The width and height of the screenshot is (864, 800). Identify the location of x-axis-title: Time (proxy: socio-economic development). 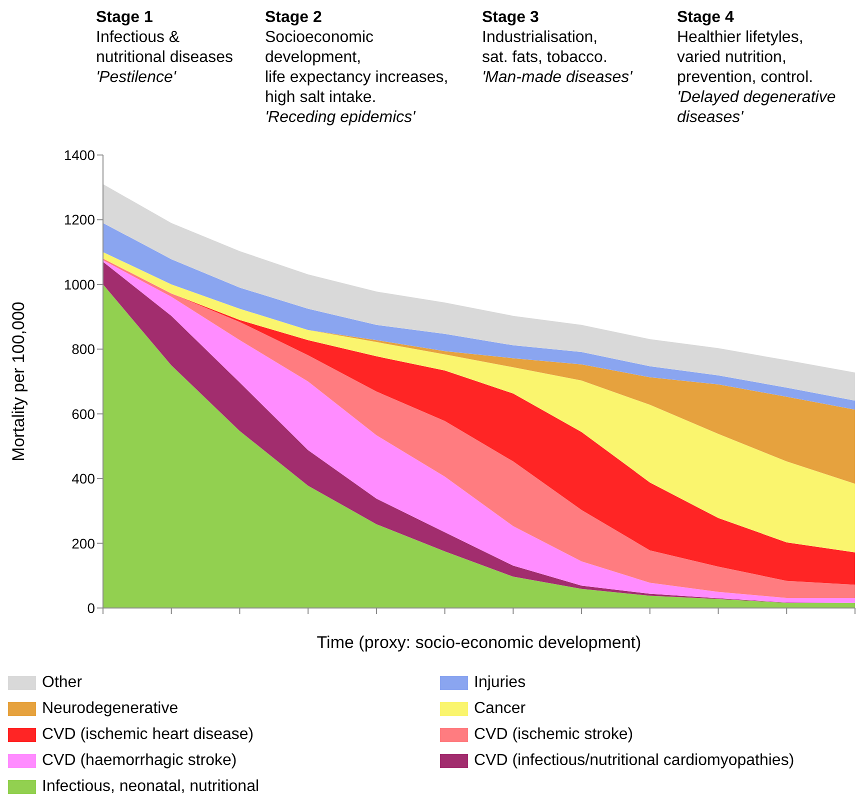
(479, 642).